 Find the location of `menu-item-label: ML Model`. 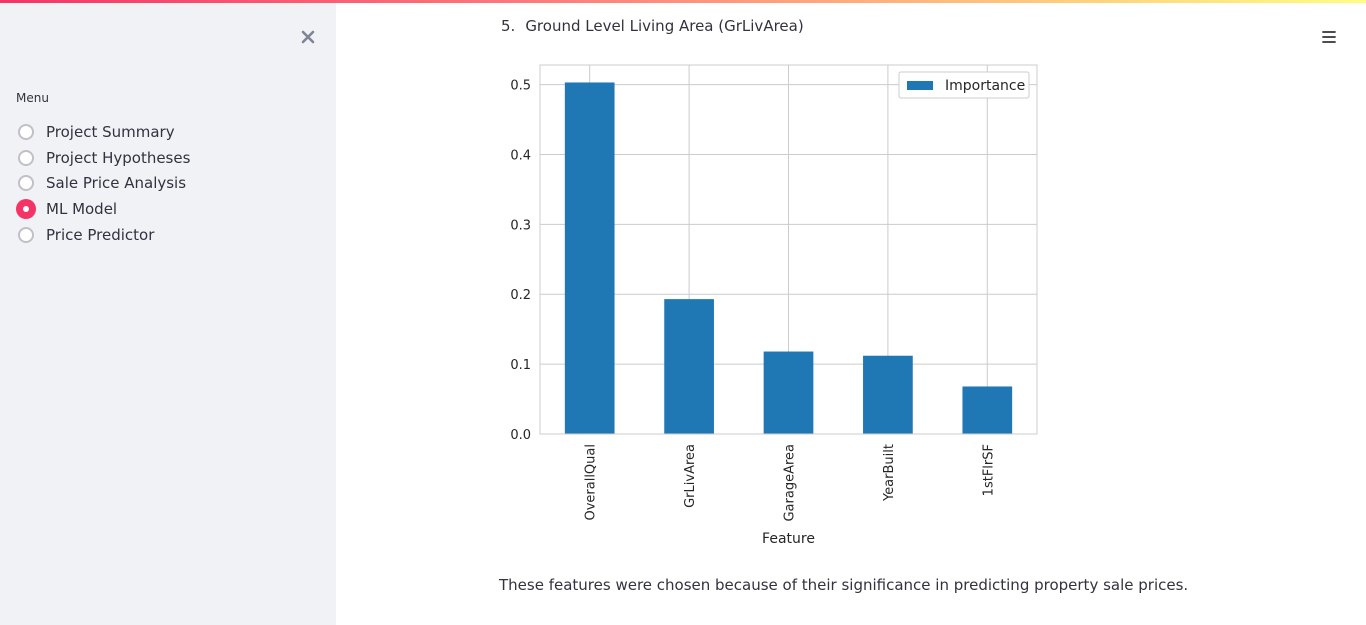

menu-item-label: ML Model is located at coordinates (82, 209).